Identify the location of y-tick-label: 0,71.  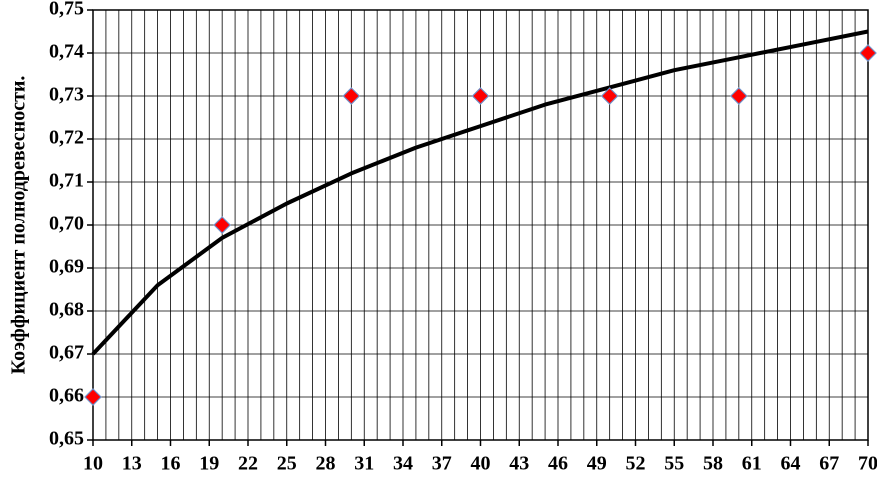
(66, 181).